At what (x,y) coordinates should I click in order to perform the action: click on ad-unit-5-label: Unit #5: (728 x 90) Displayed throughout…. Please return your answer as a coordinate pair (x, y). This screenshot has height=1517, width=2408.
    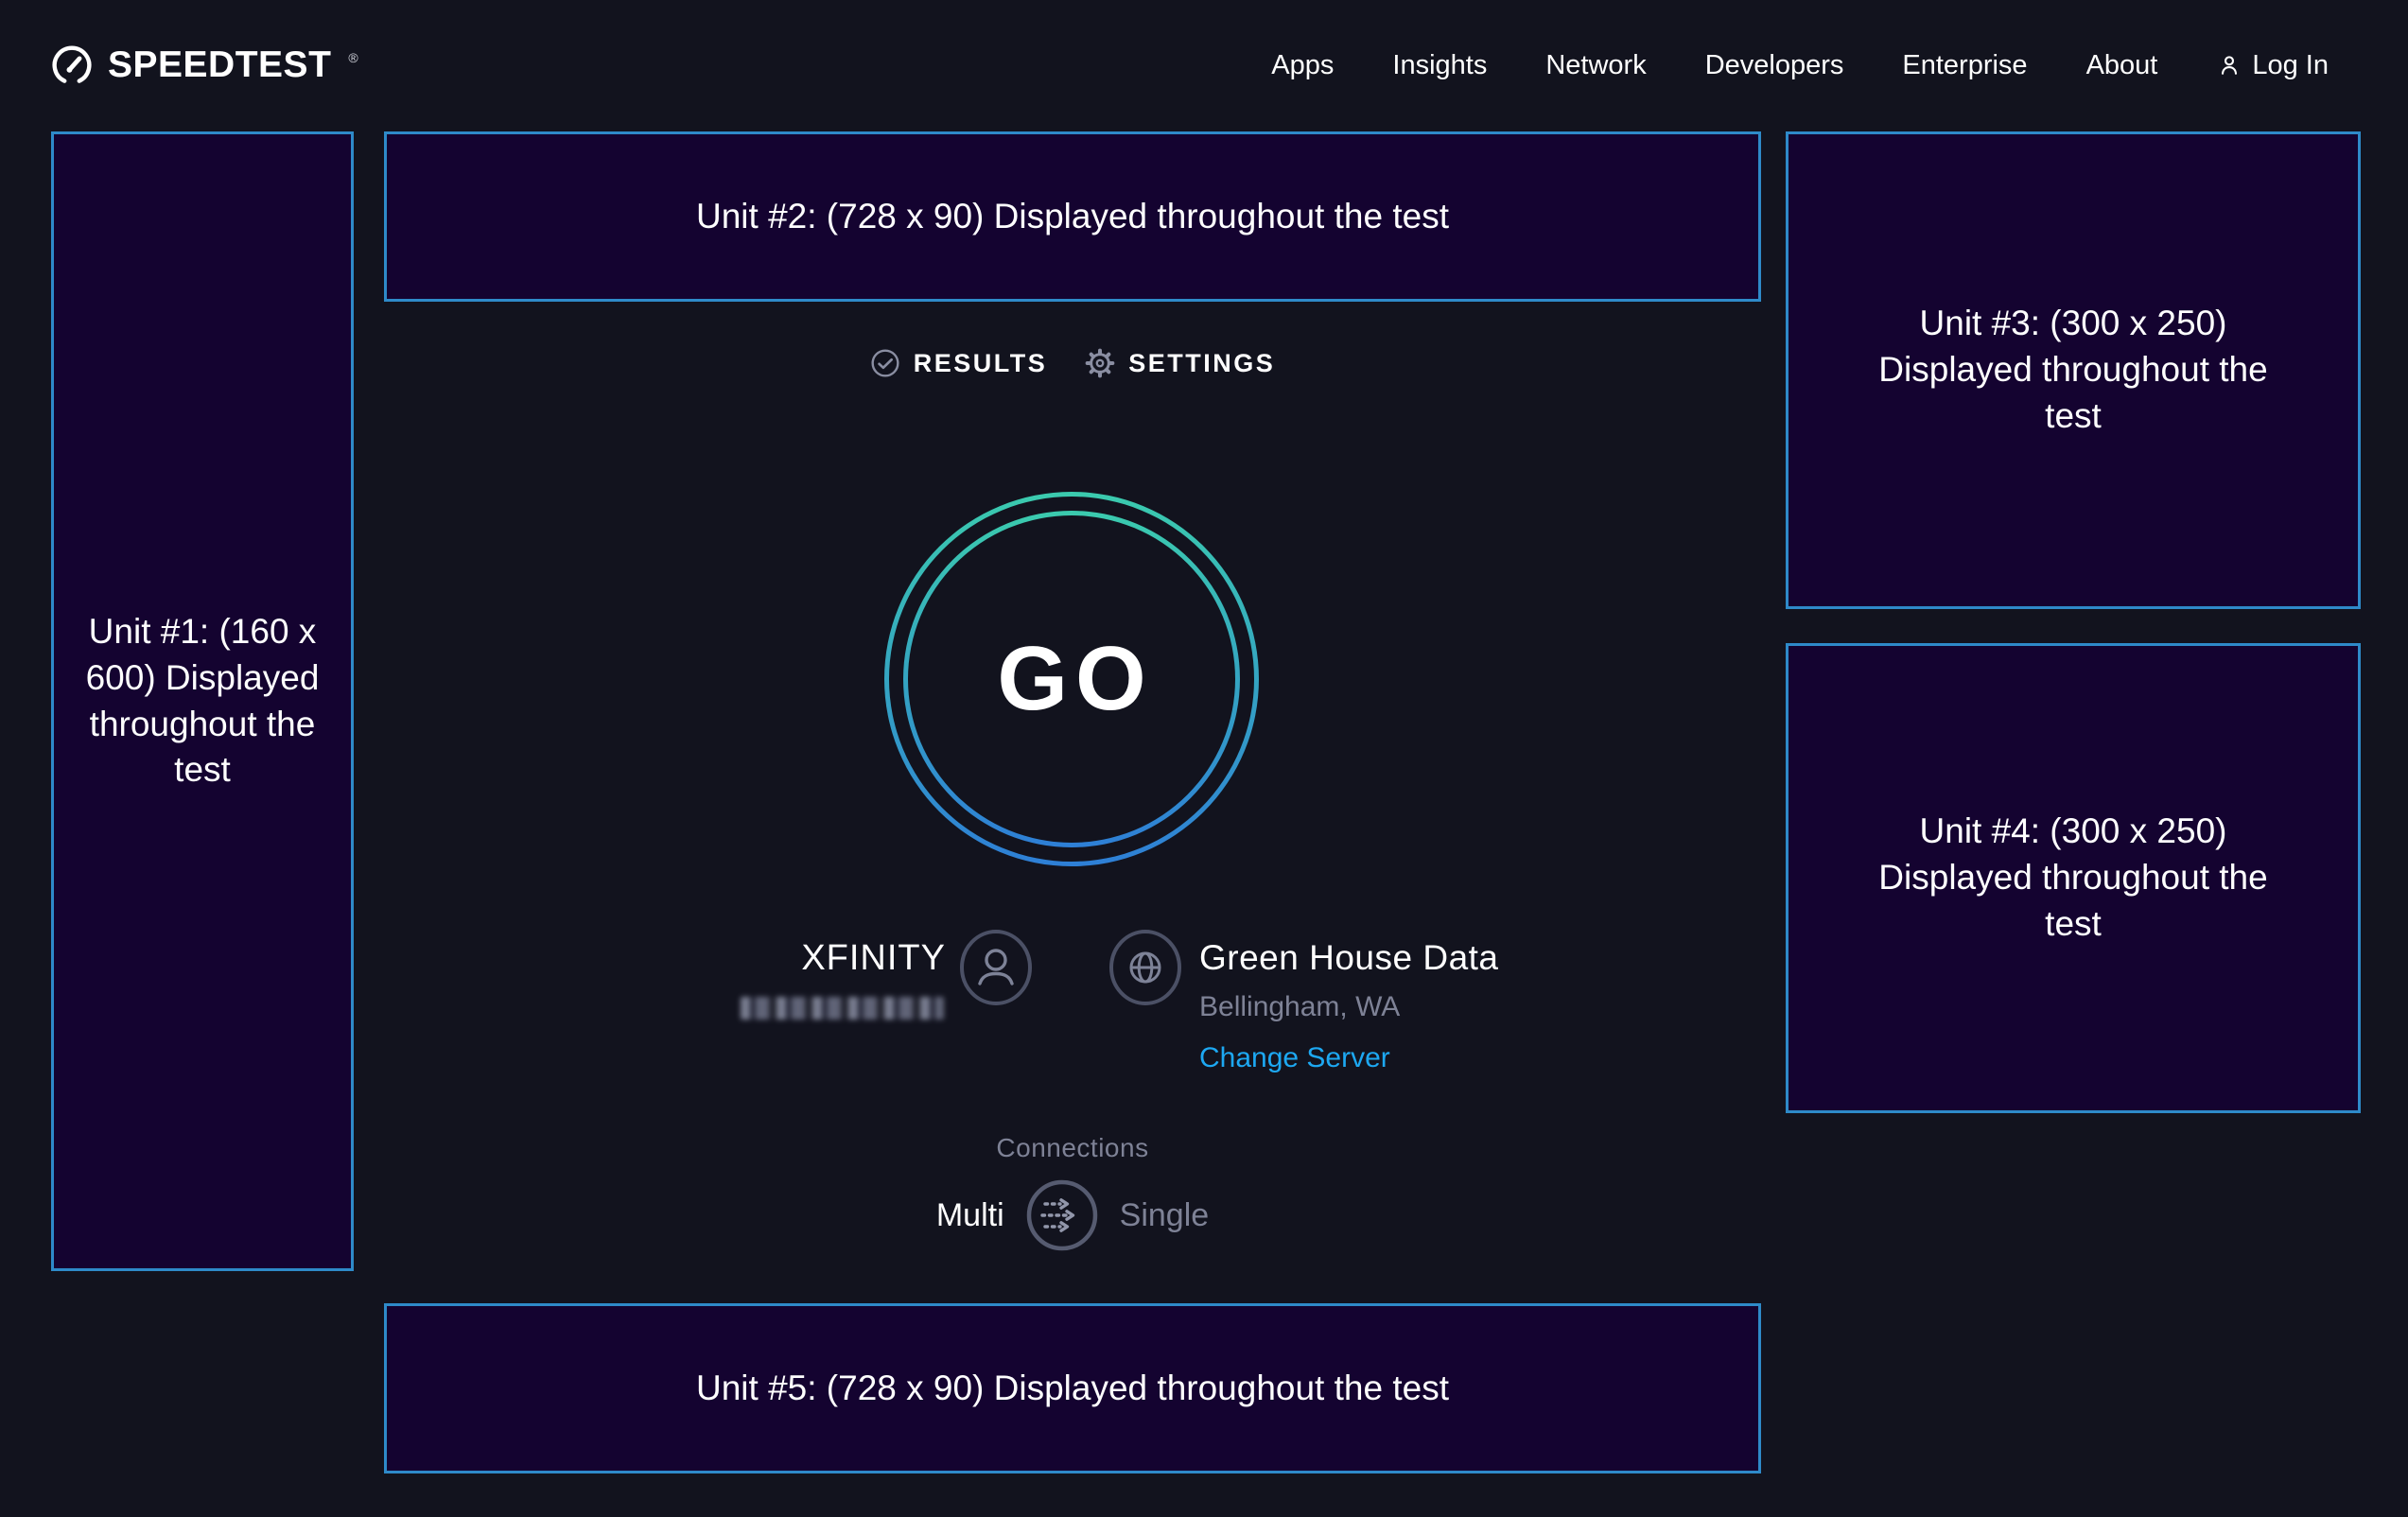
    Looking at the image, I should click on (1073, 1387).